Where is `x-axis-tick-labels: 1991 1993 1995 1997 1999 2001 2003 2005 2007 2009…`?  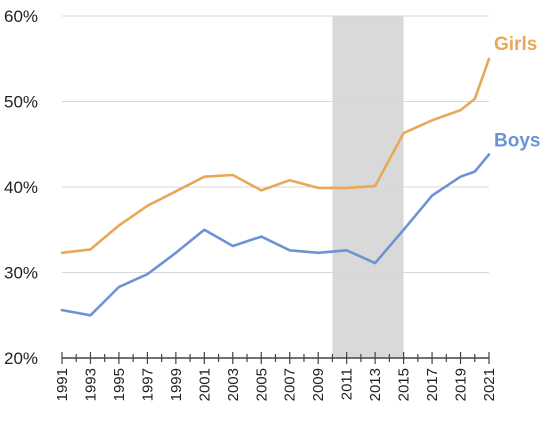 x-axis-tick-labels: 1991 1993 1995 1997 1999 2001 2003 2005 2007 2009… is located at coordinates (276, 384).